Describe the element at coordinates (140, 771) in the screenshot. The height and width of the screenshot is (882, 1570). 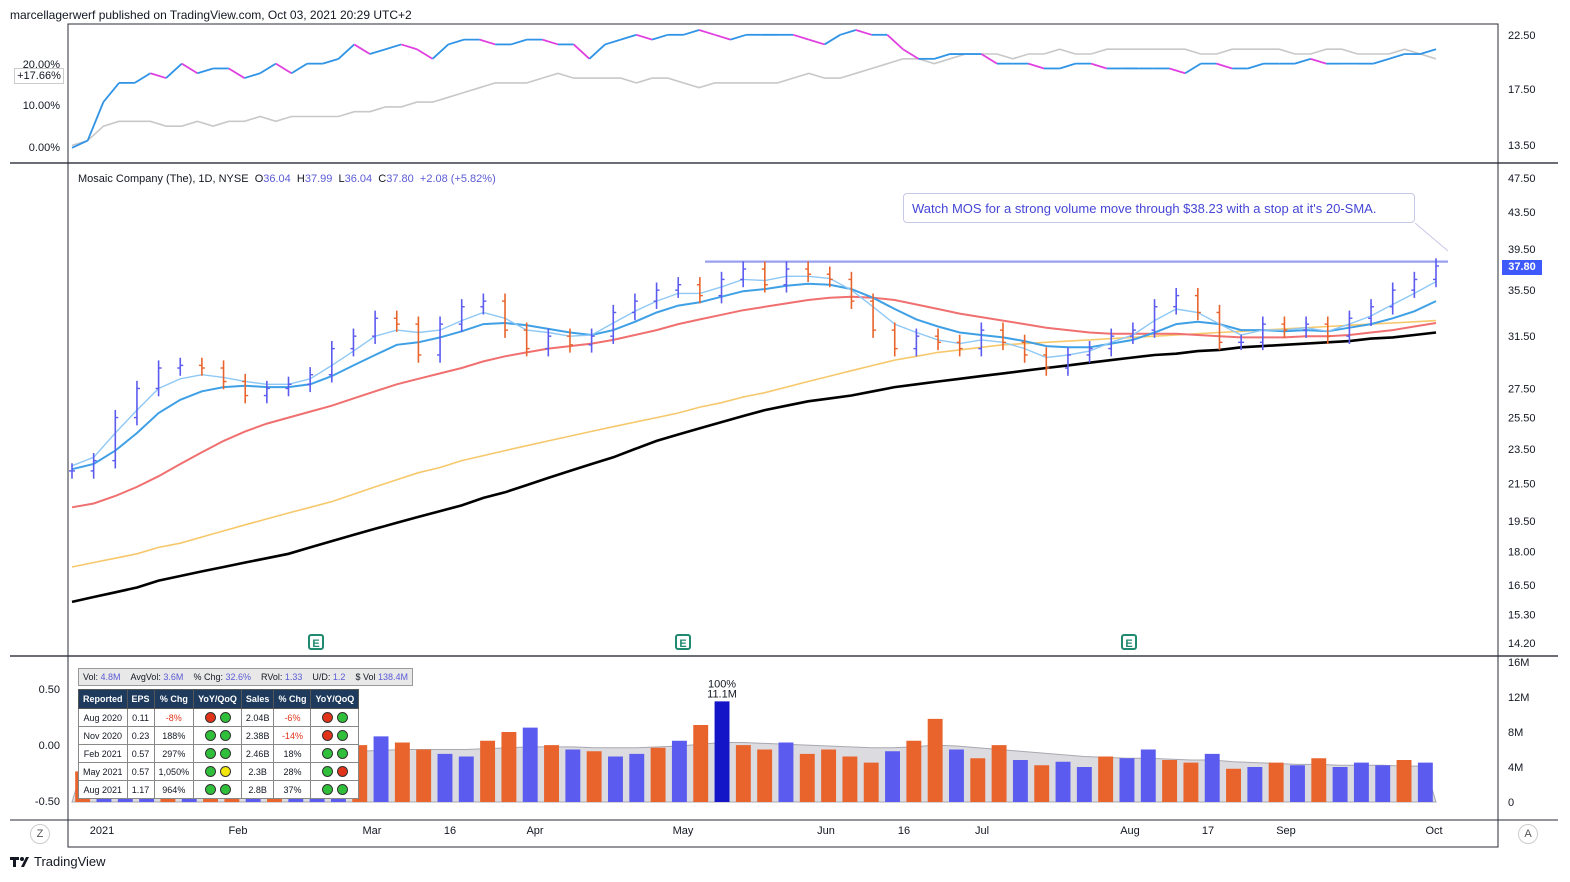
I see `eps-cell: 0.57` at that location.